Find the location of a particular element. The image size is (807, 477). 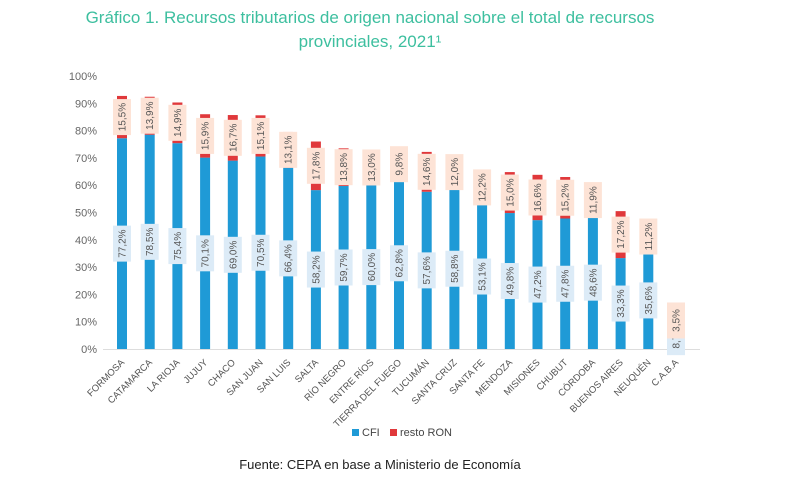

data-label: 15,2% is located at coordinates (566, 197).